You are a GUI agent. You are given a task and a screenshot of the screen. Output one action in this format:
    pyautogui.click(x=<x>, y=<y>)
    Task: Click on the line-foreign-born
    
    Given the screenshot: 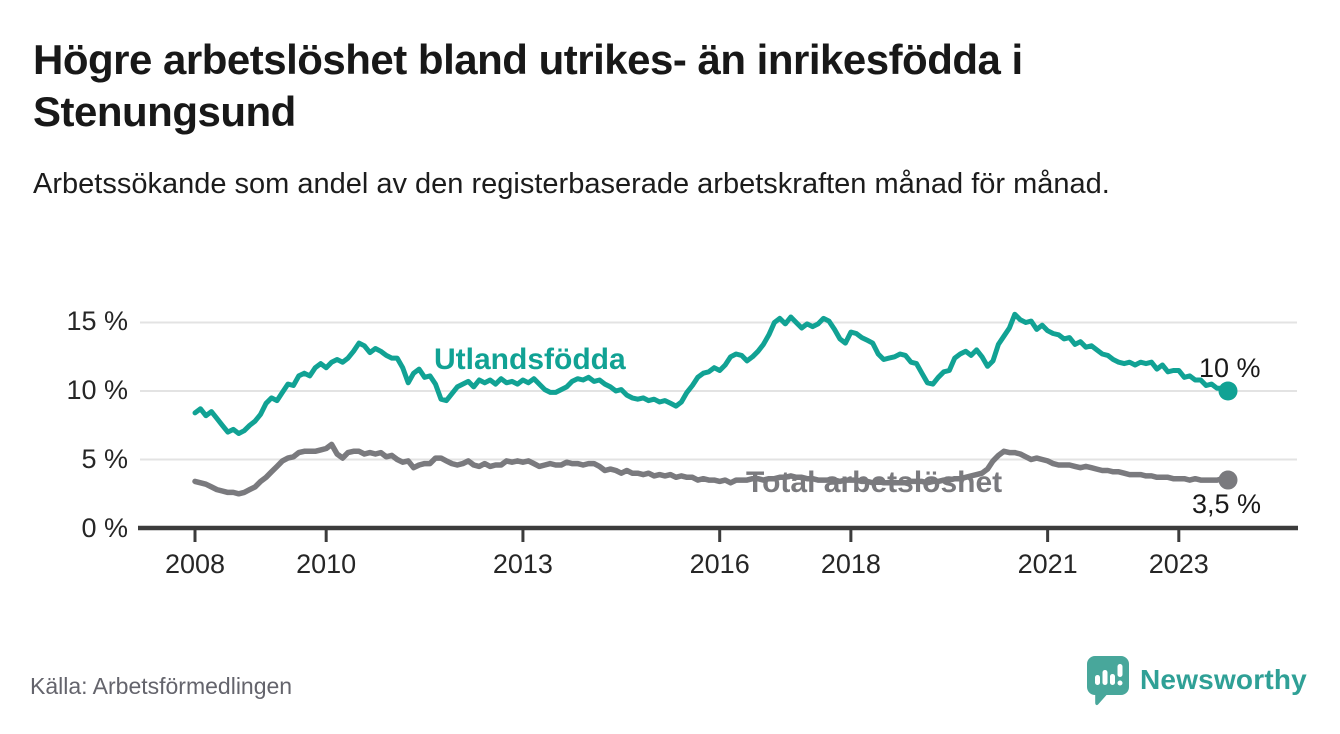 What is the action you would take?
    pyautogui.click(x=711, y=373)
    